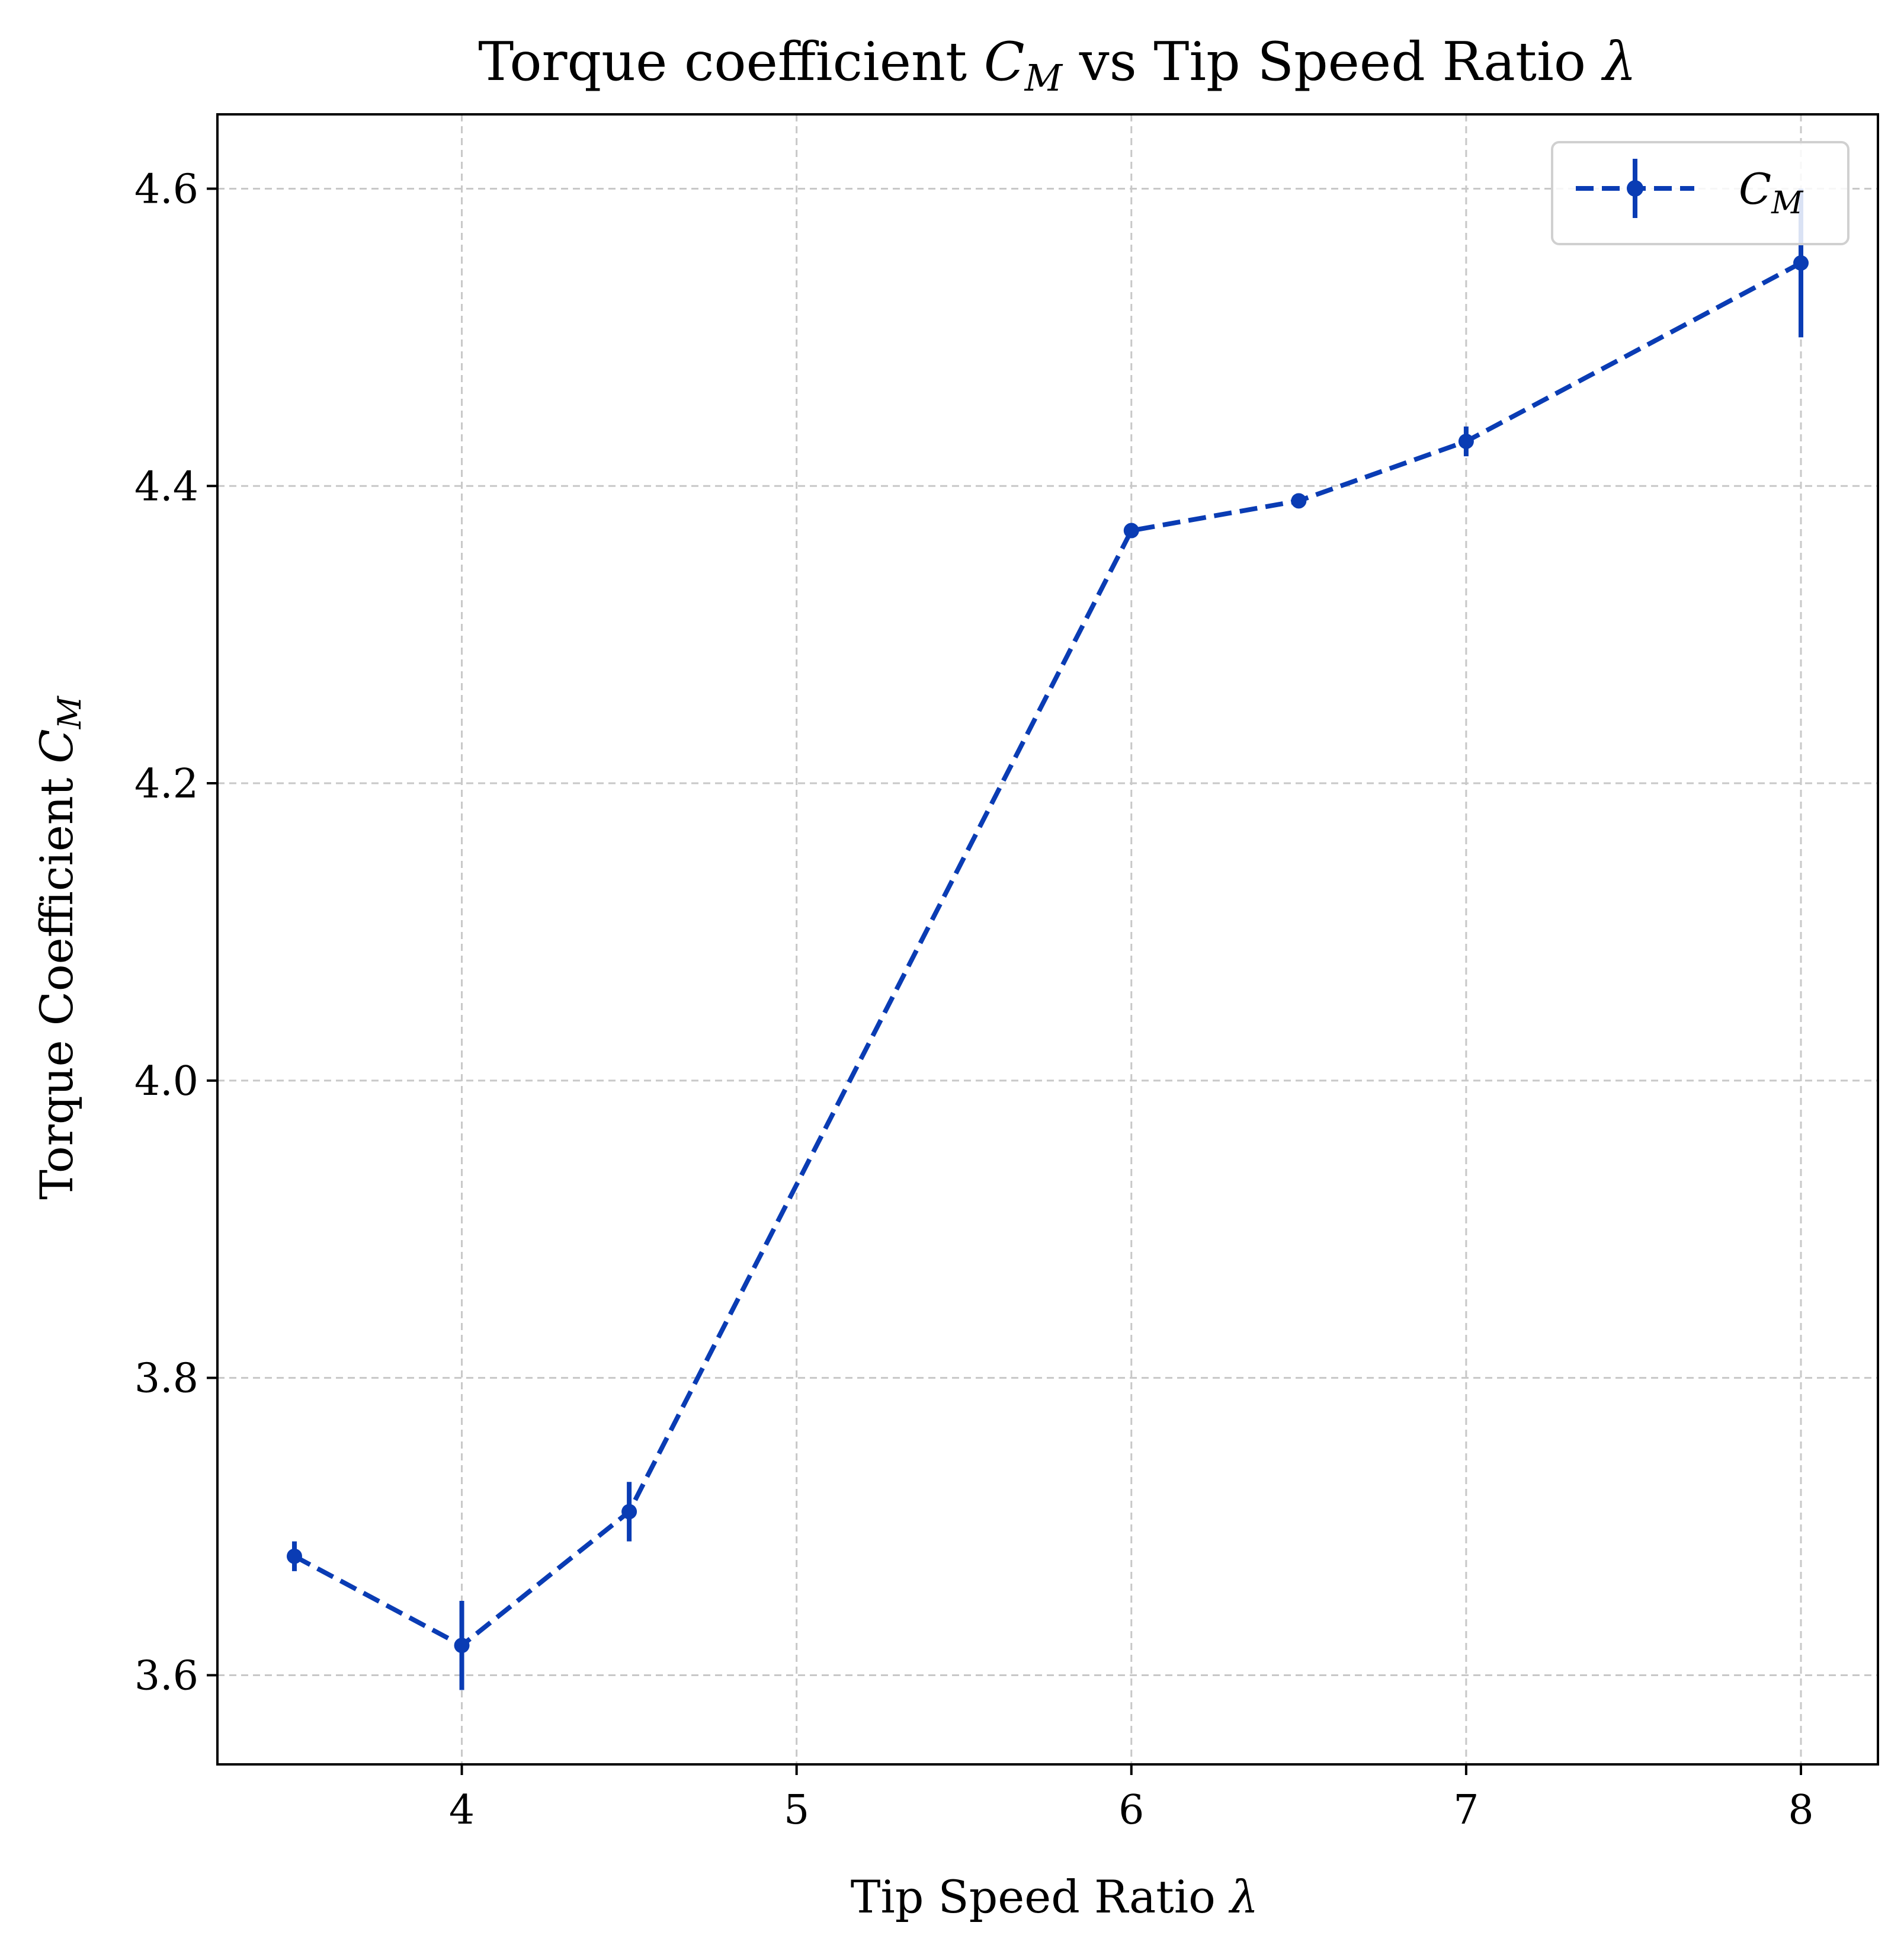 Image resolution: width=1904 pixels, height=1951 pixels. What do you see at coordinates (1755, 189) in the screenshot?
I see `legend-symbol: C` at bounding box center [1755, 189].